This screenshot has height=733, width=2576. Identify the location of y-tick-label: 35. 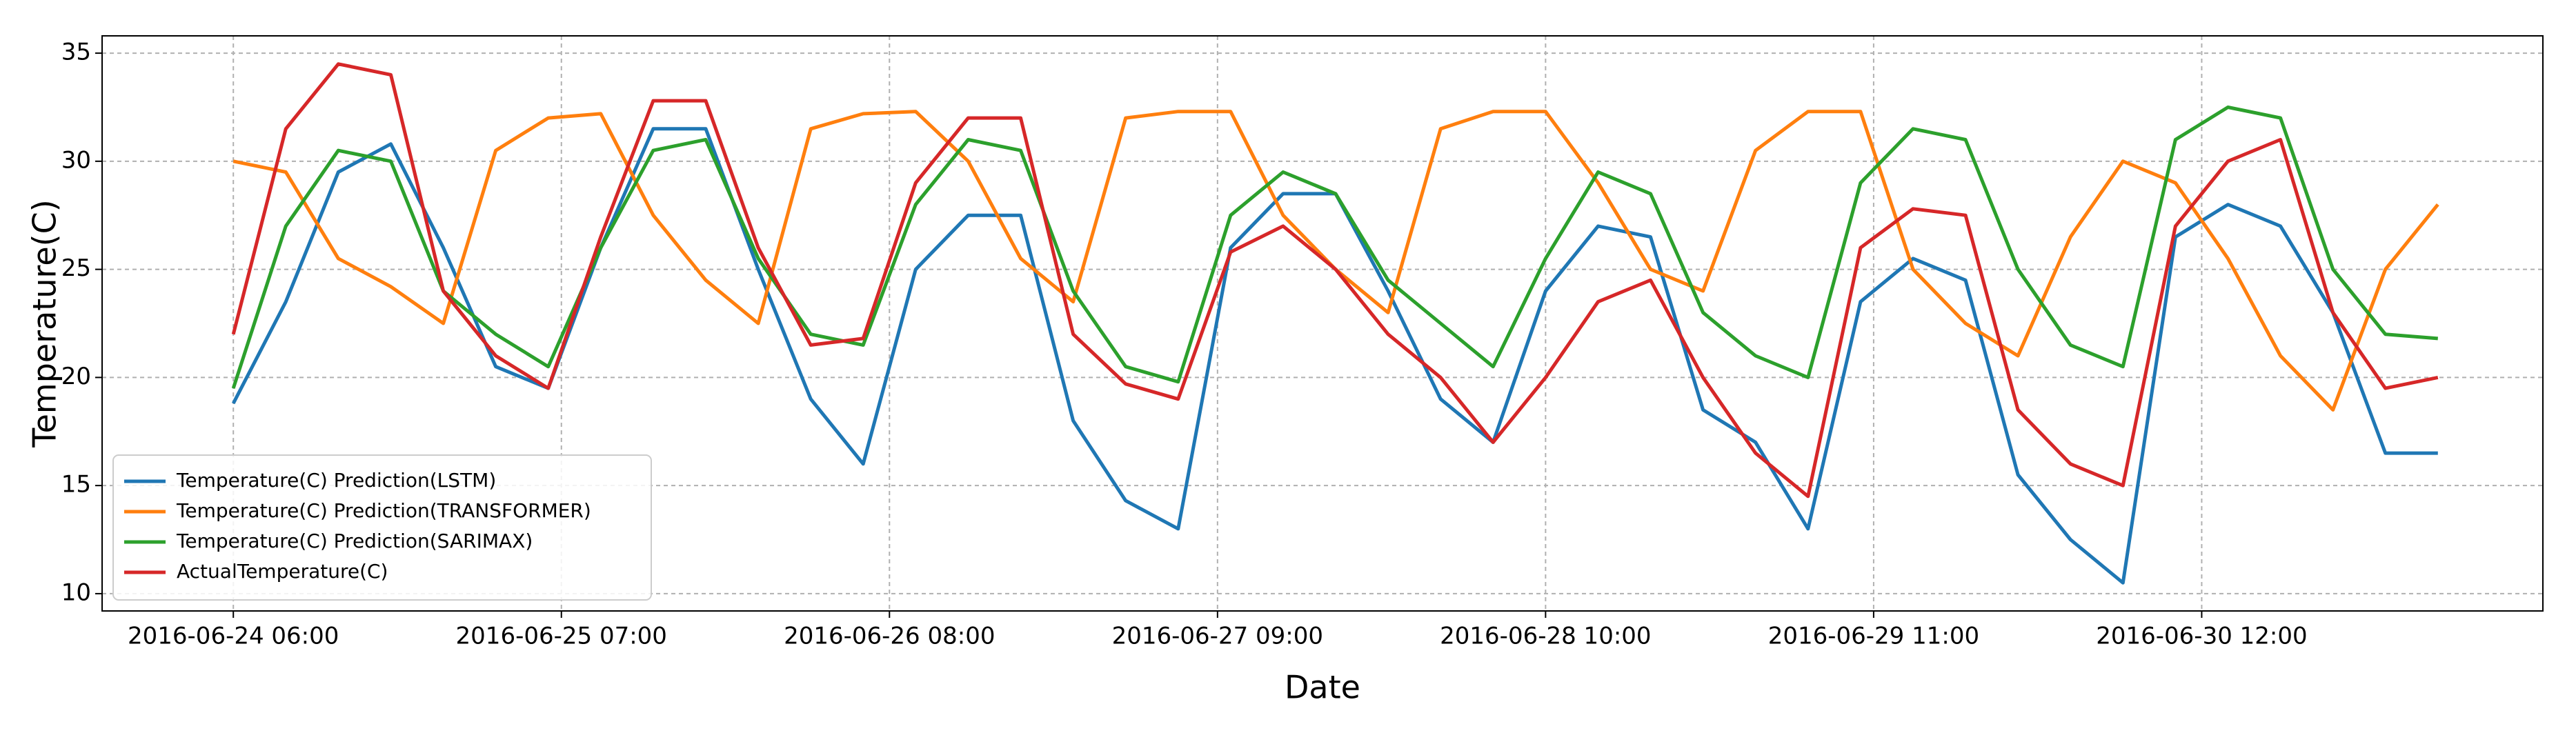
(76, 53).